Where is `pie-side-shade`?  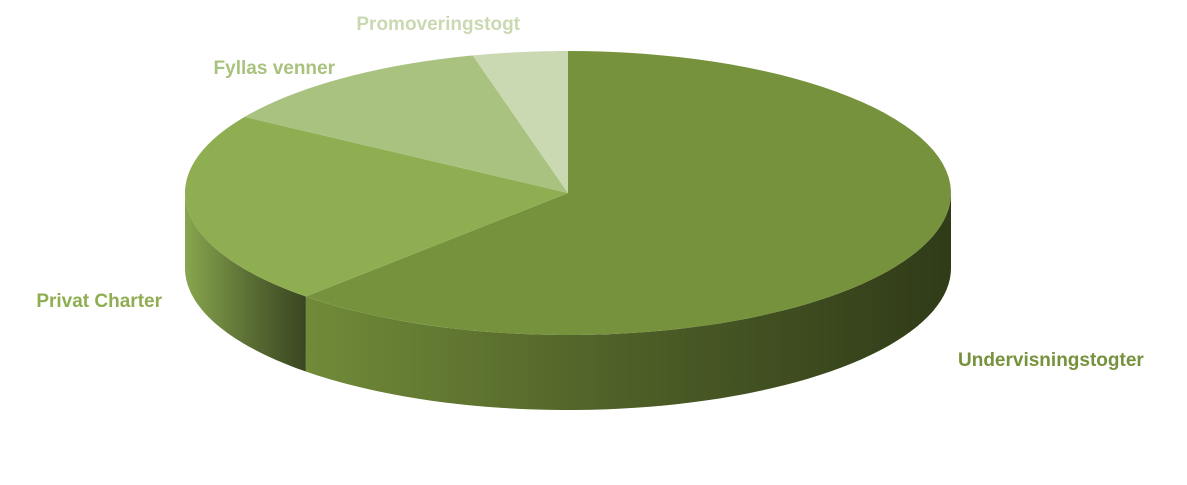
pie-side-shade is located at coordinates (245, 282).